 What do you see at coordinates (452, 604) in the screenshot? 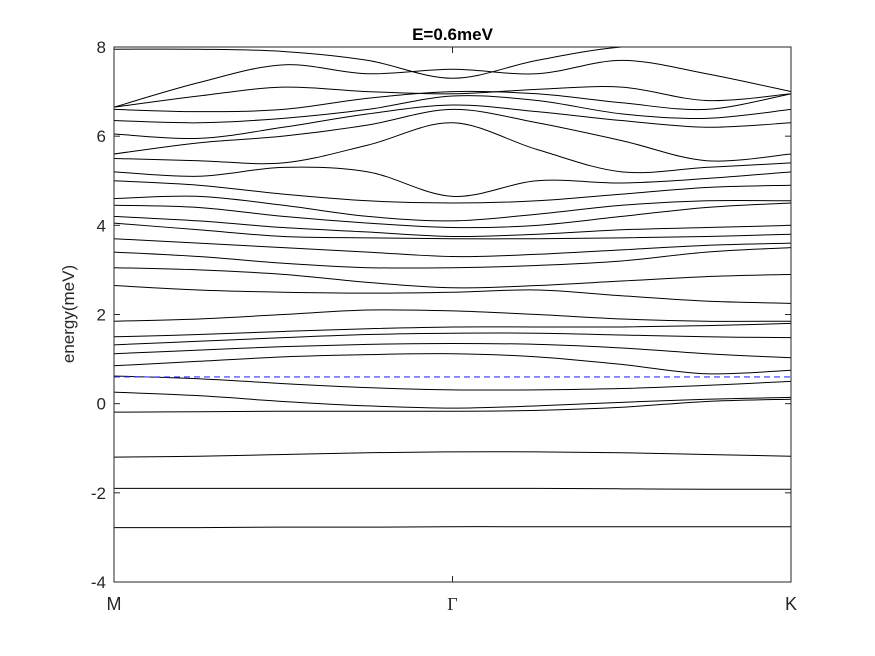
I see `x-tick-label: Γ` at bounding box center [452, 604].